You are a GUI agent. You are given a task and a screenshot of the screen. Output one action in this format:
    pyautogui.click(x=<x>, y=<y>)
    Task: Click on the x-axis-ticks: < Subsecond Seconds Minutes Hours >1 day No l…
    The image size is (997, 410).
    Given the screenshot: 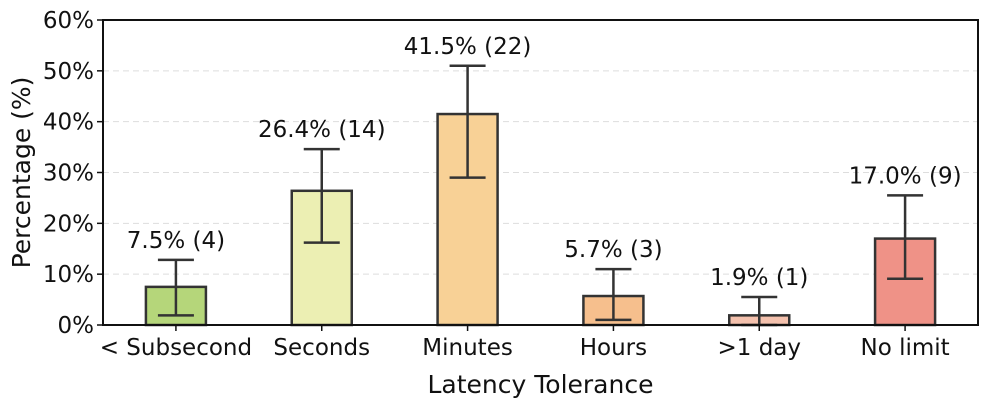 What is the action you would take?
    pyautogui.click(x=525, y=343)
    